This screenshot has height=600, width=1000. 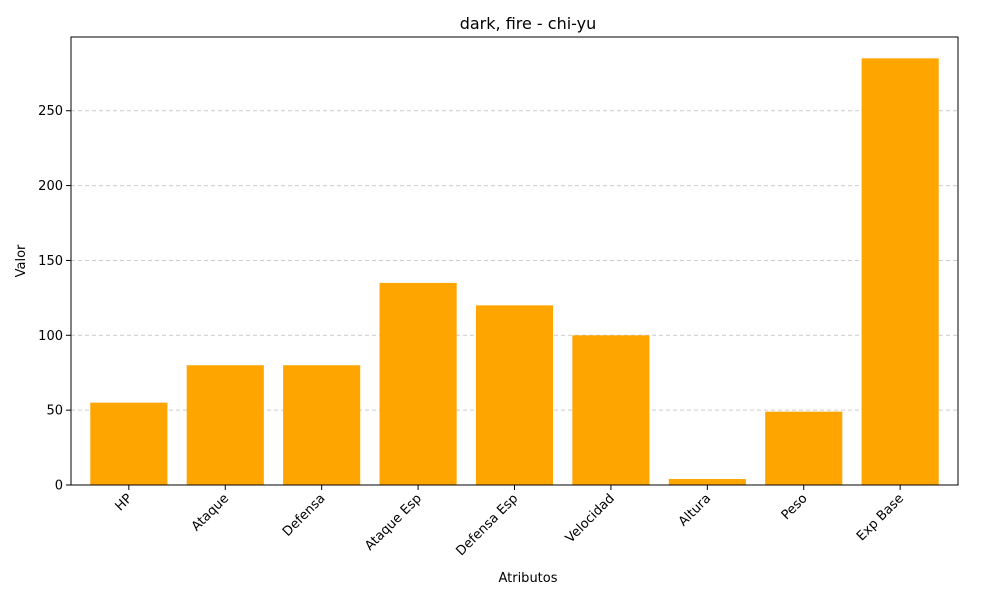 I want to click on bar-exp-base, so click(x=900, y=271).